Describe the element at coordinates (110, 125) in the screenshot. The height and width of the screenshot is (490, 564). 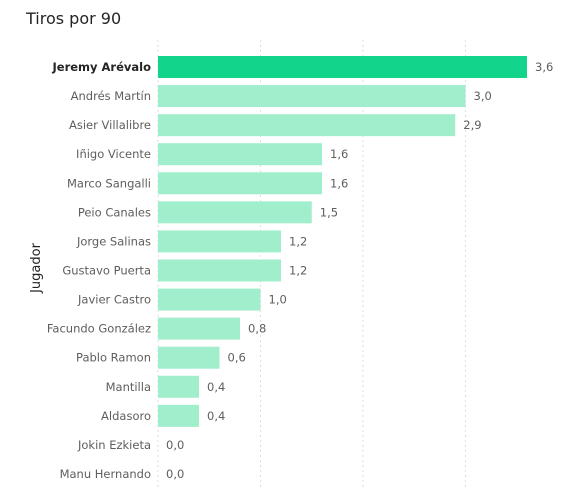
I see `category-label: Asier Villalibre` at that location.